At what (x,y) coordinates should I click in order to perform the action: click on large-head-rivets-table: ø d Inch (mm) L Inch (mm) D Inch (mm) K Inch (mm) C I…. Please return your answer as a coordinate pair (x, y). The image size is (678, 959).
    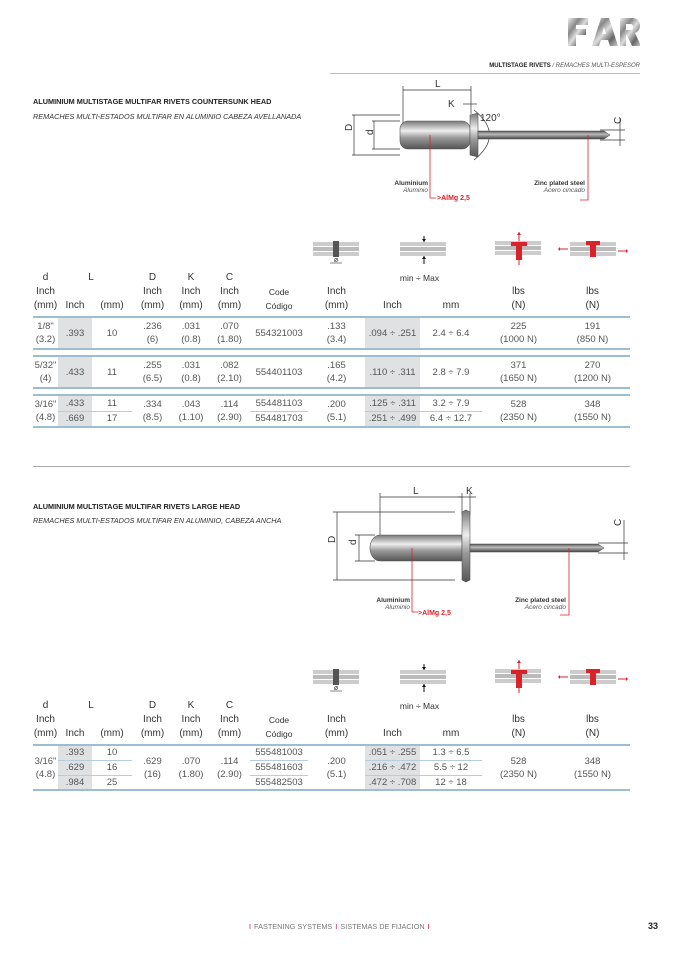
    Looking at the image, I should click on (331, 725).